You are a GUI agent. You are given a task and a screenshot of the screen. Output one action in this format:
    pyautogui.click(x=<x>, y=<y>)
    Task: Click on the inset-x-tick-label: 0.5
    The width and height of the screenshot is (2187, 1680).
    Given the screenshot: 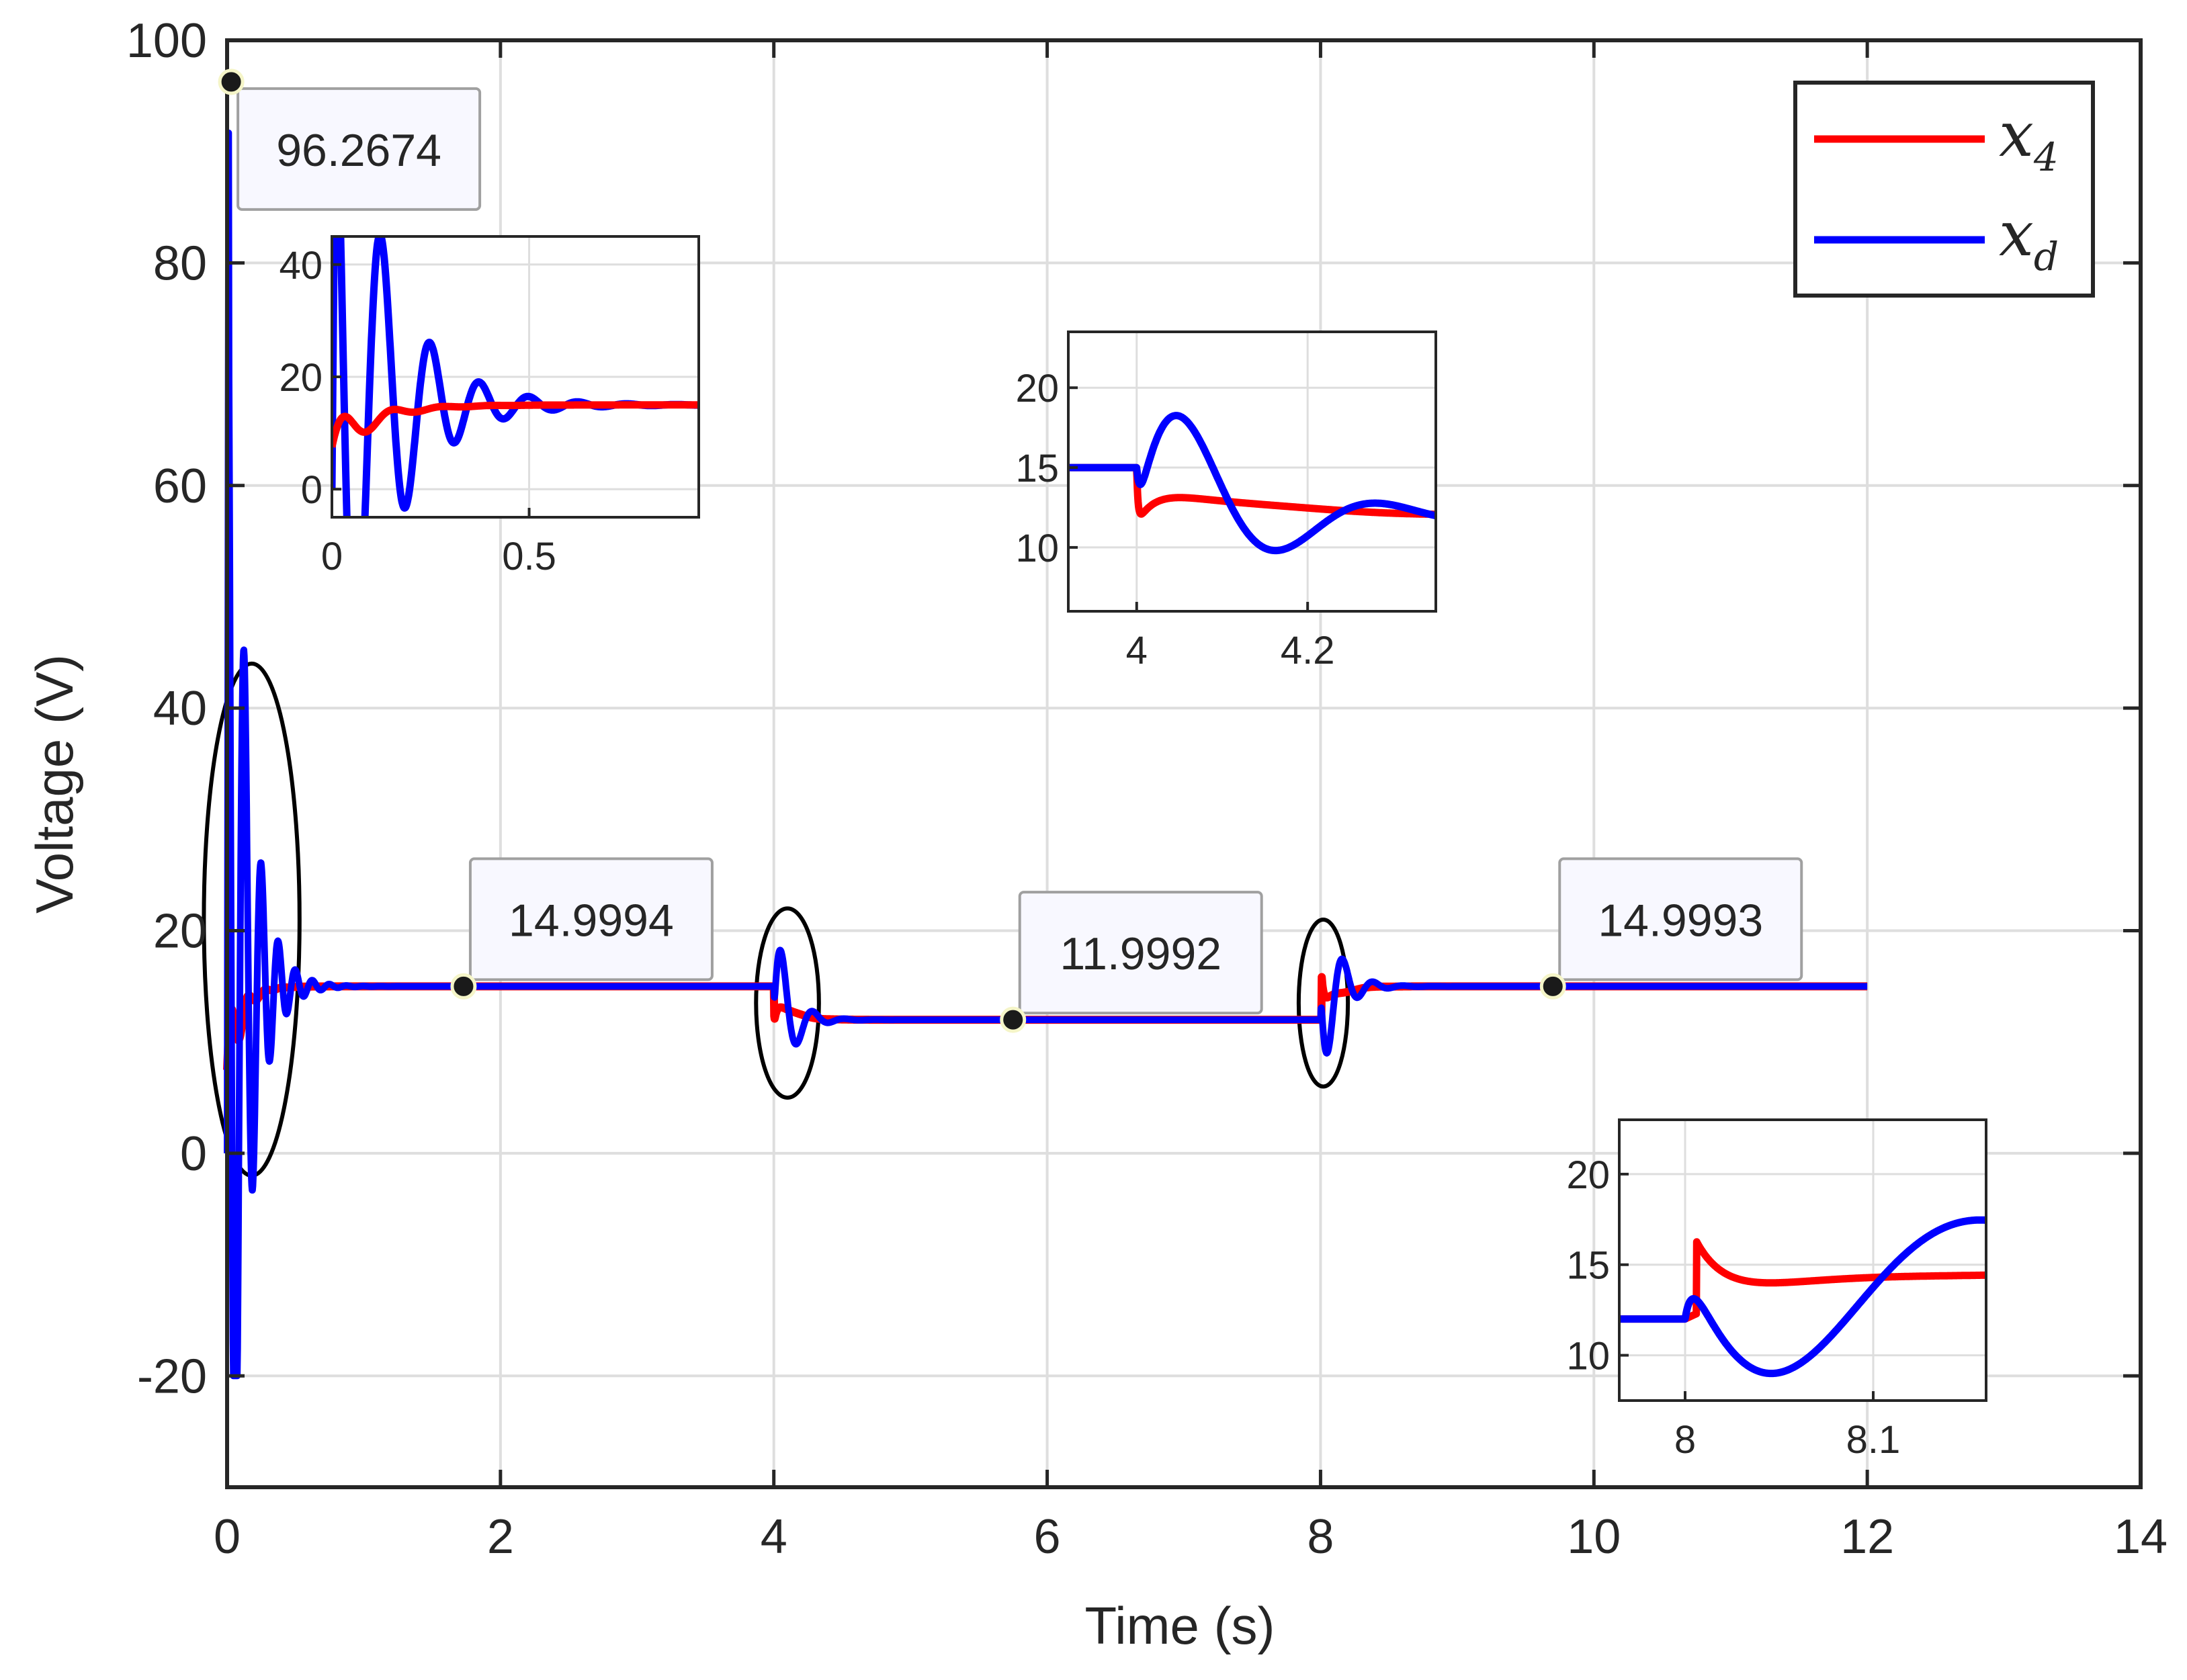 What is the action you would take?
    pyautogui.click(x=529, y=556)
    